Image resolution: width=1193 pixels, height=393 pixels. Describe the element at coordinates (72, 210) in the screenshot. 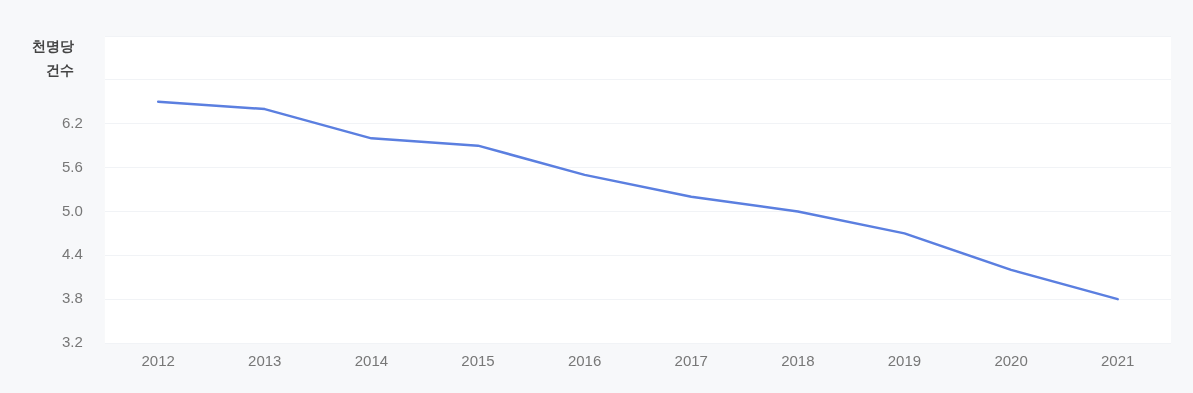

I see `y-tick-label: 5.0` at that location.